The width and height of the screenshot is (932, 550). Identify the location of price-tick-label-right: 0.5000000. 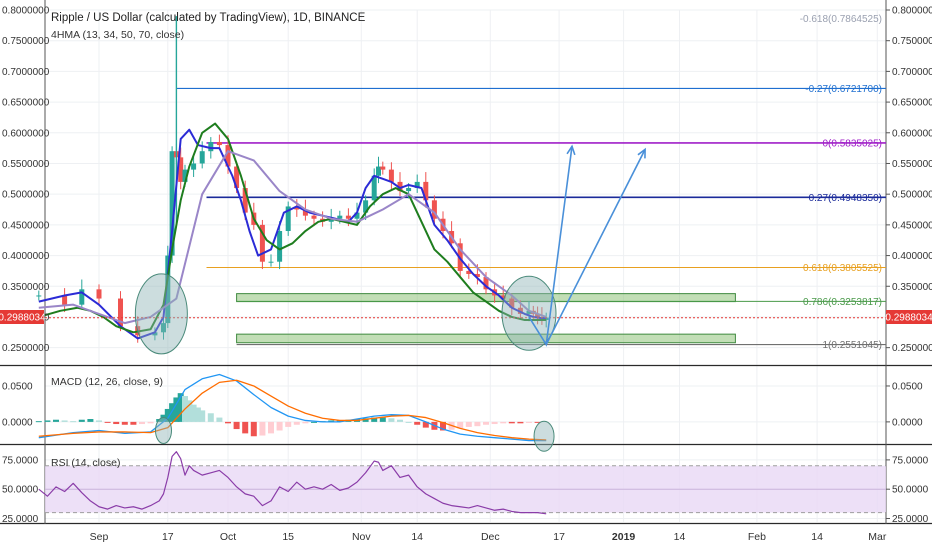
(912, 195).